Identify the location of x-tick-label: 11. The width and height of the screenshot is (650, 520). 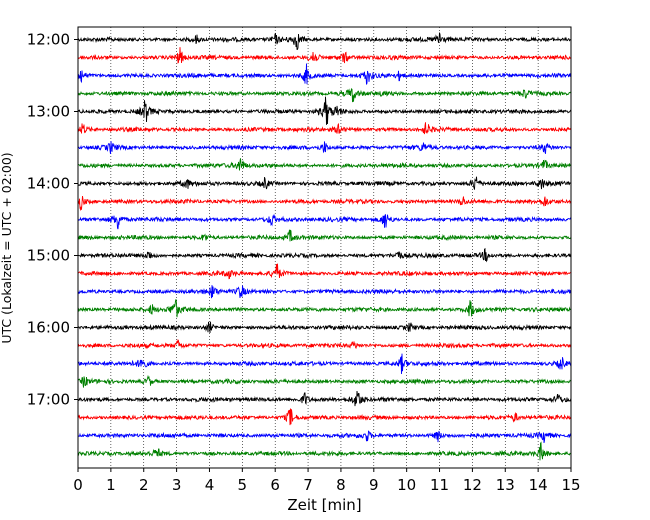
(439, 485).